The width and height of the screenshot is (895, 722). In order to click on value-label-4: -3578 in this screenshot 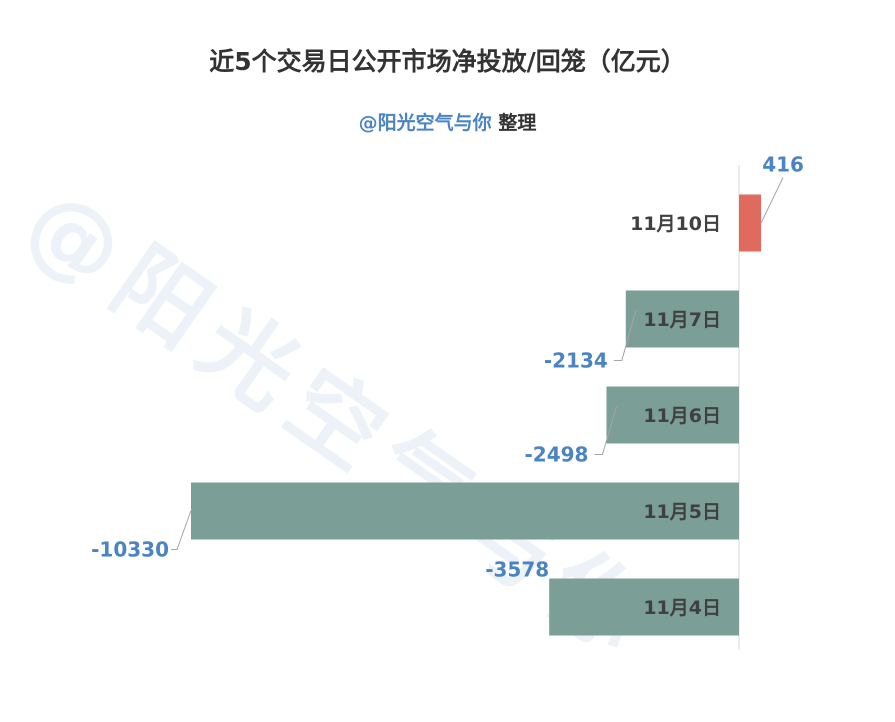, I will do `click(517, 570)`.